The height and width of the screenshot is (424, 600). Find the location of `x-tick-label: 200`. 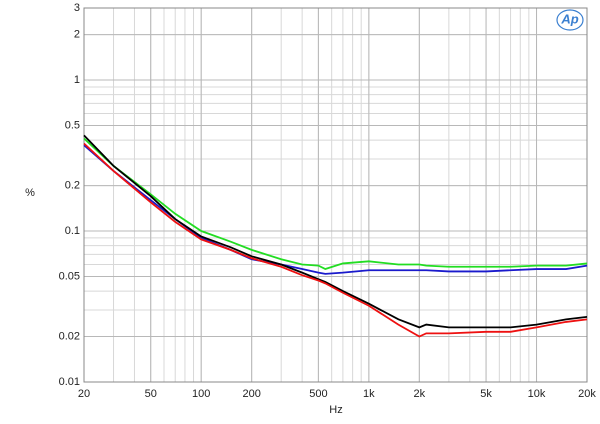

x-tick-label: 200 is located at coordinates (251, 394).